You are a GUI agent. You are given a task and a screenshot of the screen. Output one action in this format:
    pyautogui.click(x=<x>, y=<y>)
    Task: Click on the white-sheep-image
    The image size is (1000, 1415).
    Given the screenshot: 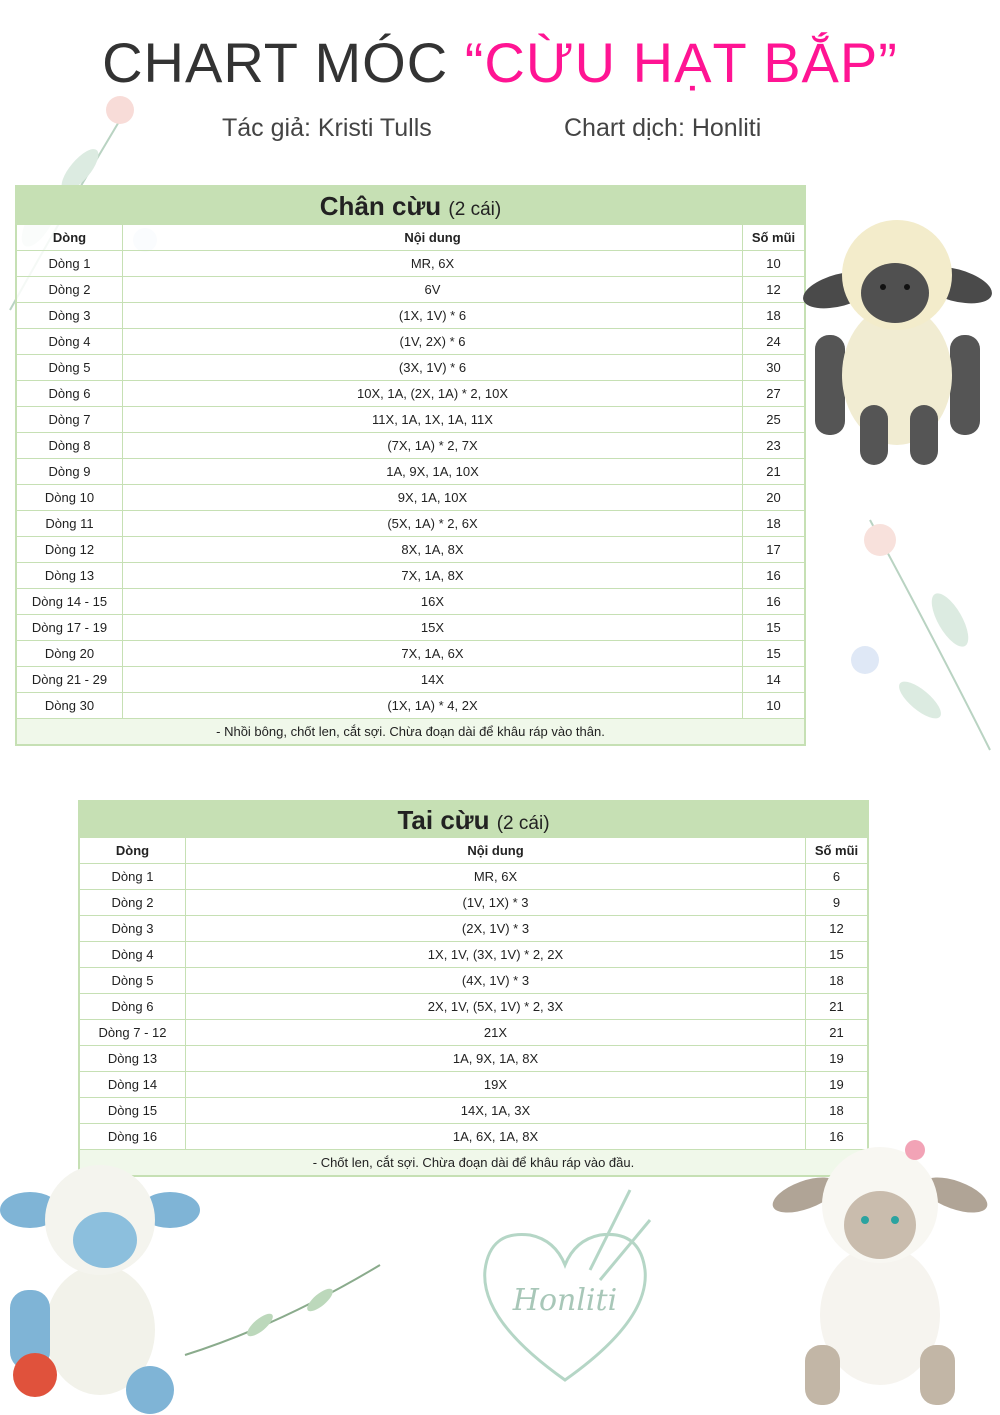 What is the action you would take?
    pyautogui.click(x=880, y=1272)
    